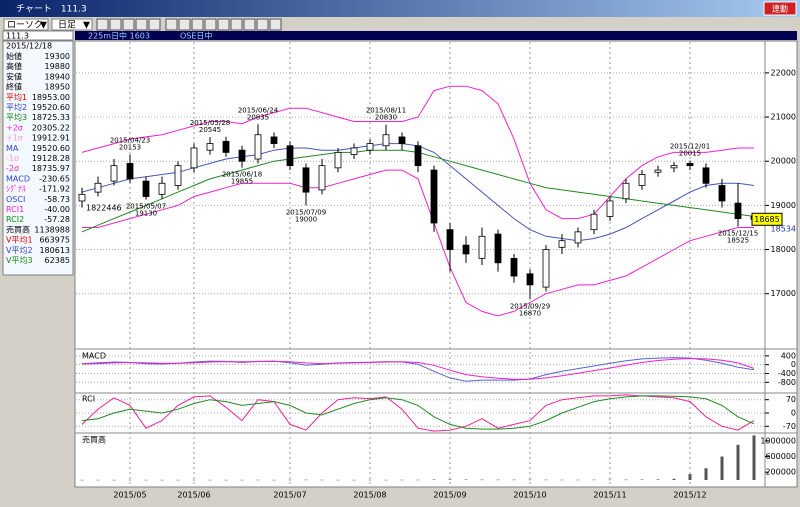  I want to click on title-bar, so click(400, 8).